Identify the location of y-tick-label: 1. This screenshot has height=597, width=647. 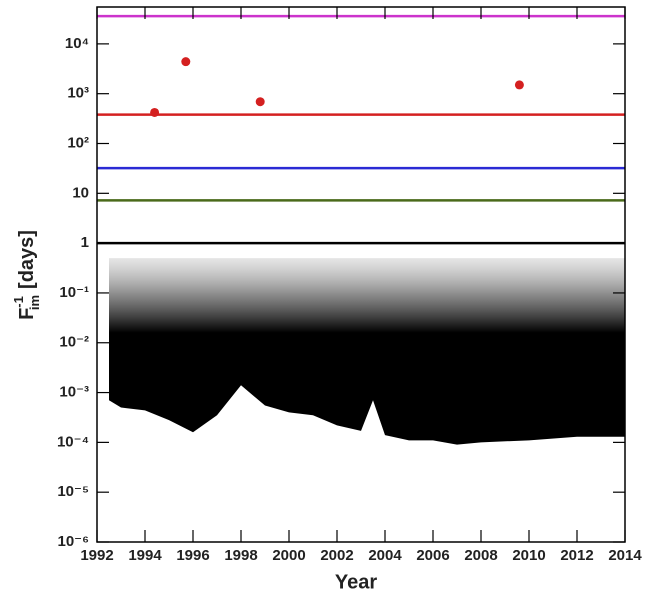
(85, 242).